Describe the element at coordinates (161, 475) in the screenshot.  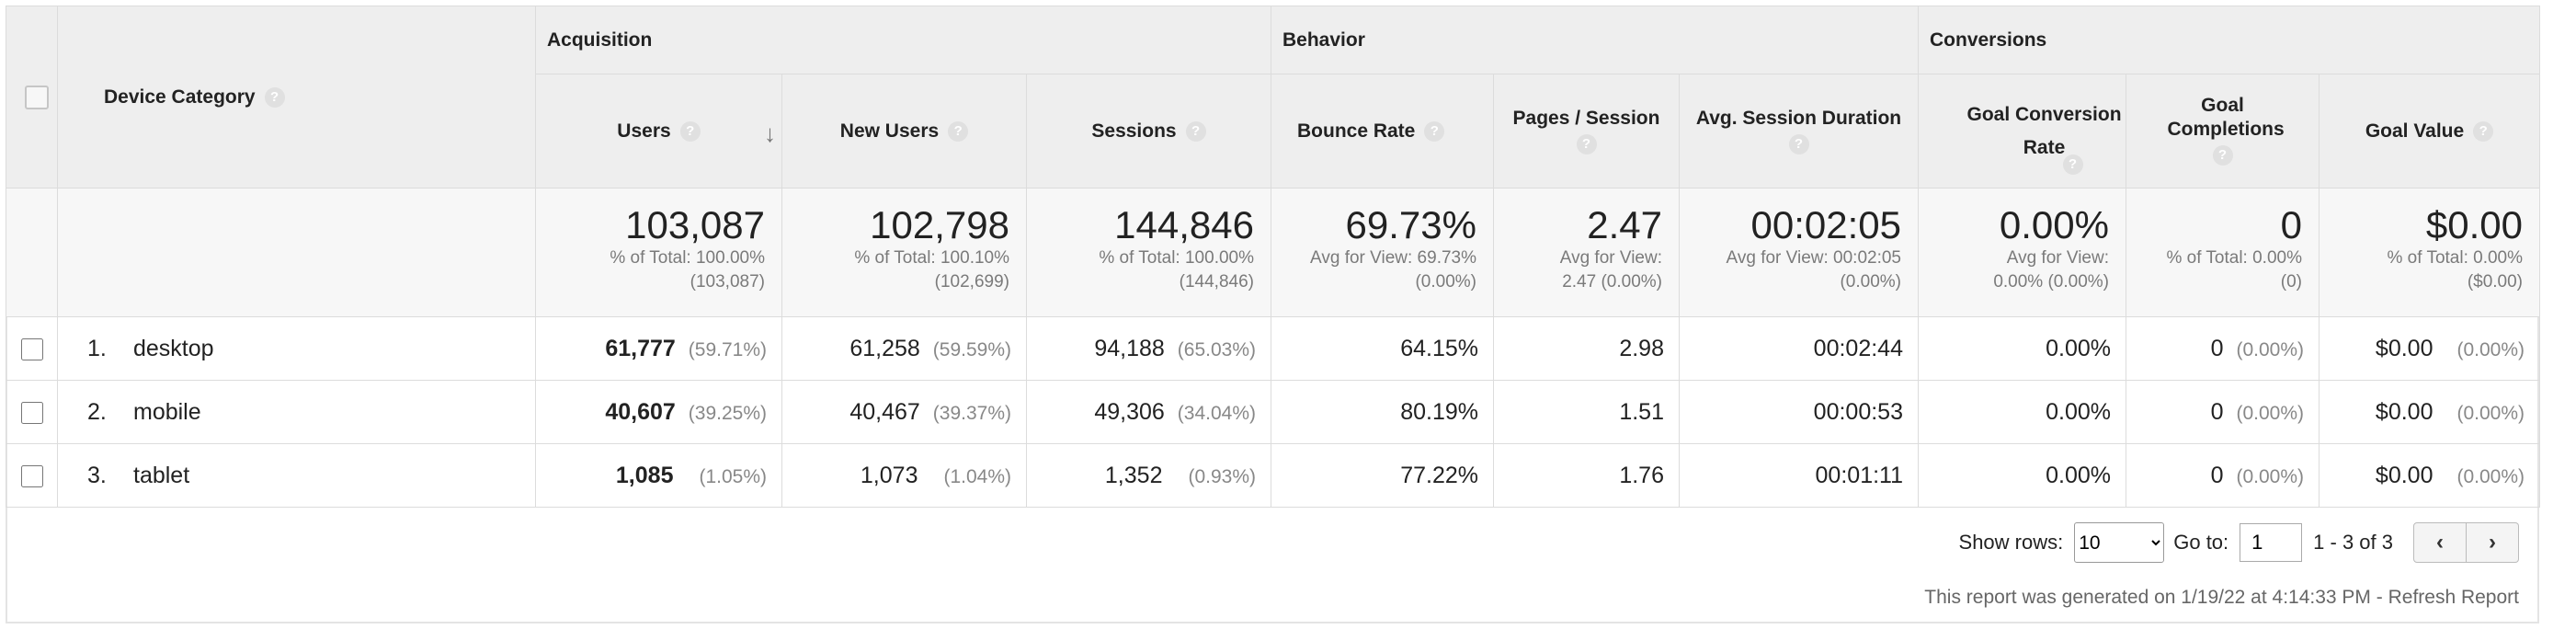
I see `device-link: tablet` at that location.